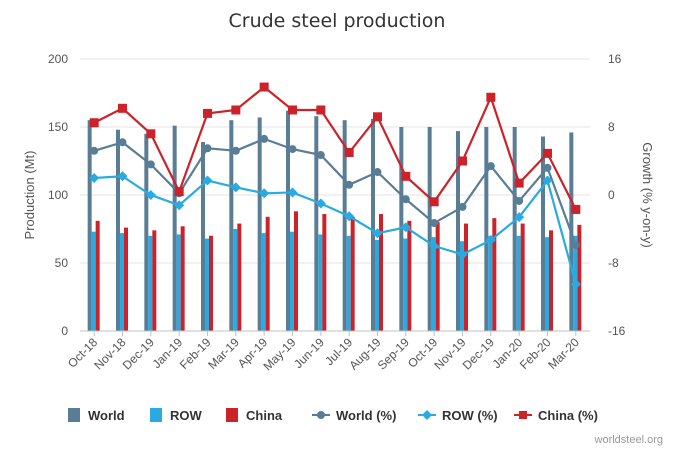 The width and height of the screenshot is (675, 450). What do you see at coordinates (427, 415) in the screenshot?
I see `legend-marker-row` at bounding box center [427, 415].